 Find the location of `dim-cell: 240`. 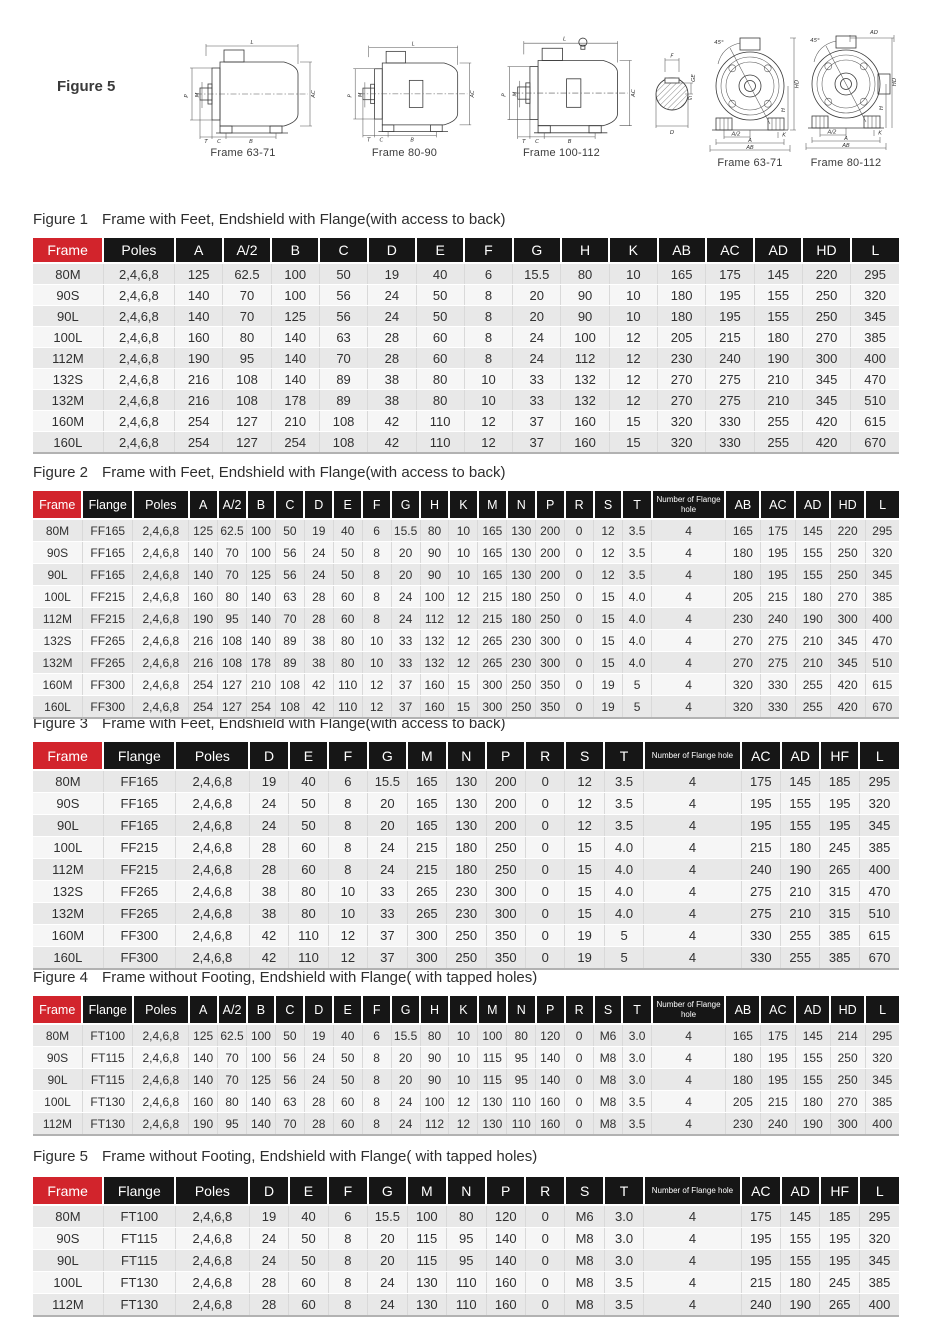

dim-cell: 240 is located at coordinates (761, 869).